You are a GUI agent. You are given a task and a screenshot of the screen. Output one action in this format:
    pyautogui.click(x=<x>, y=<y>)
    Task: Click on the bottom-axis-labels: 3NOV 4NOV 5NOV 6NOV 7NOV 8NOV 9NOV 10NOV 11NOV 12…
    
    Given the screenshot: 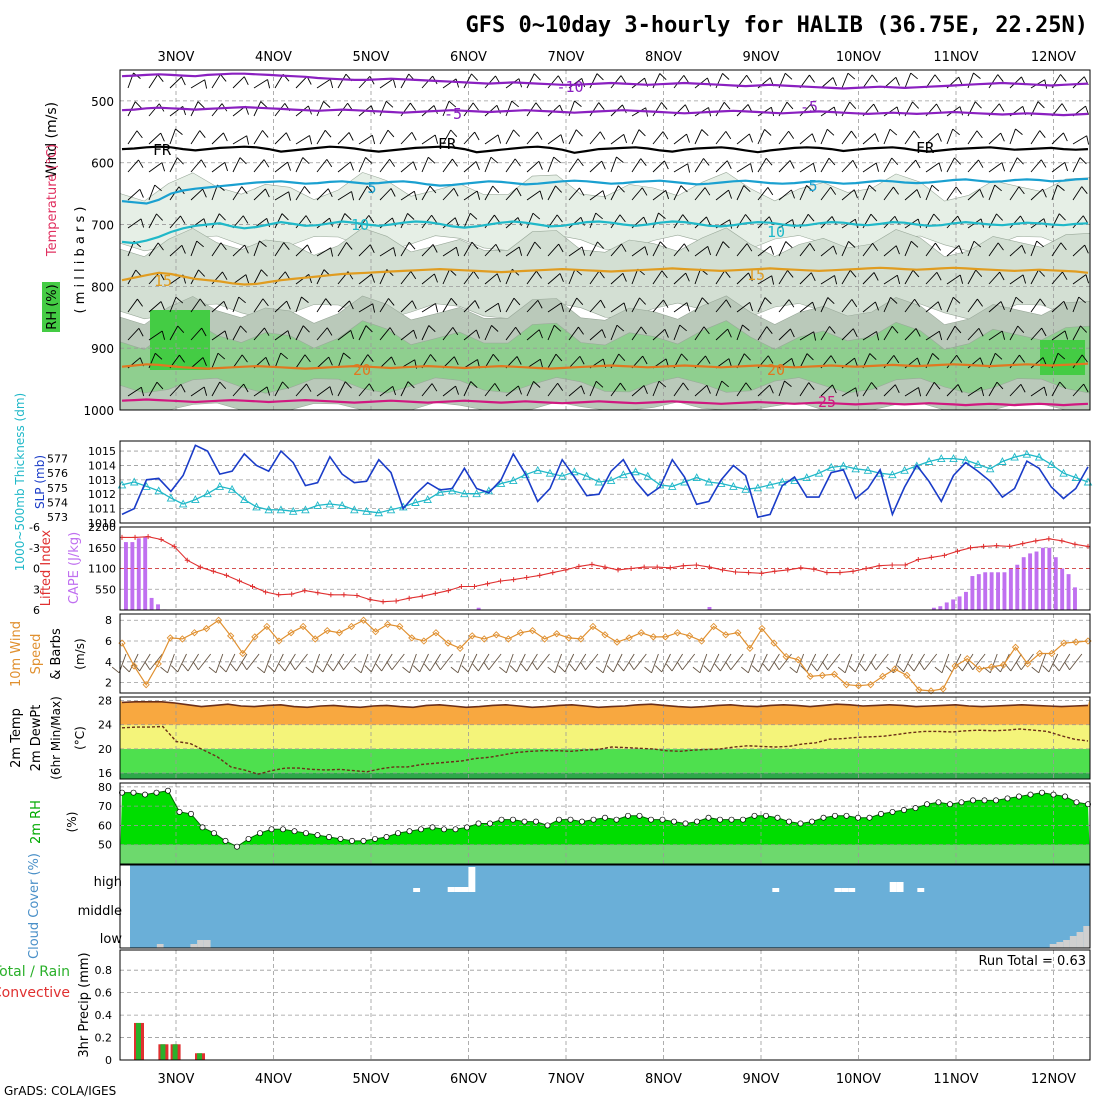 What is the action you would take?
    pyautogui.click(x=617, y=1079)
    